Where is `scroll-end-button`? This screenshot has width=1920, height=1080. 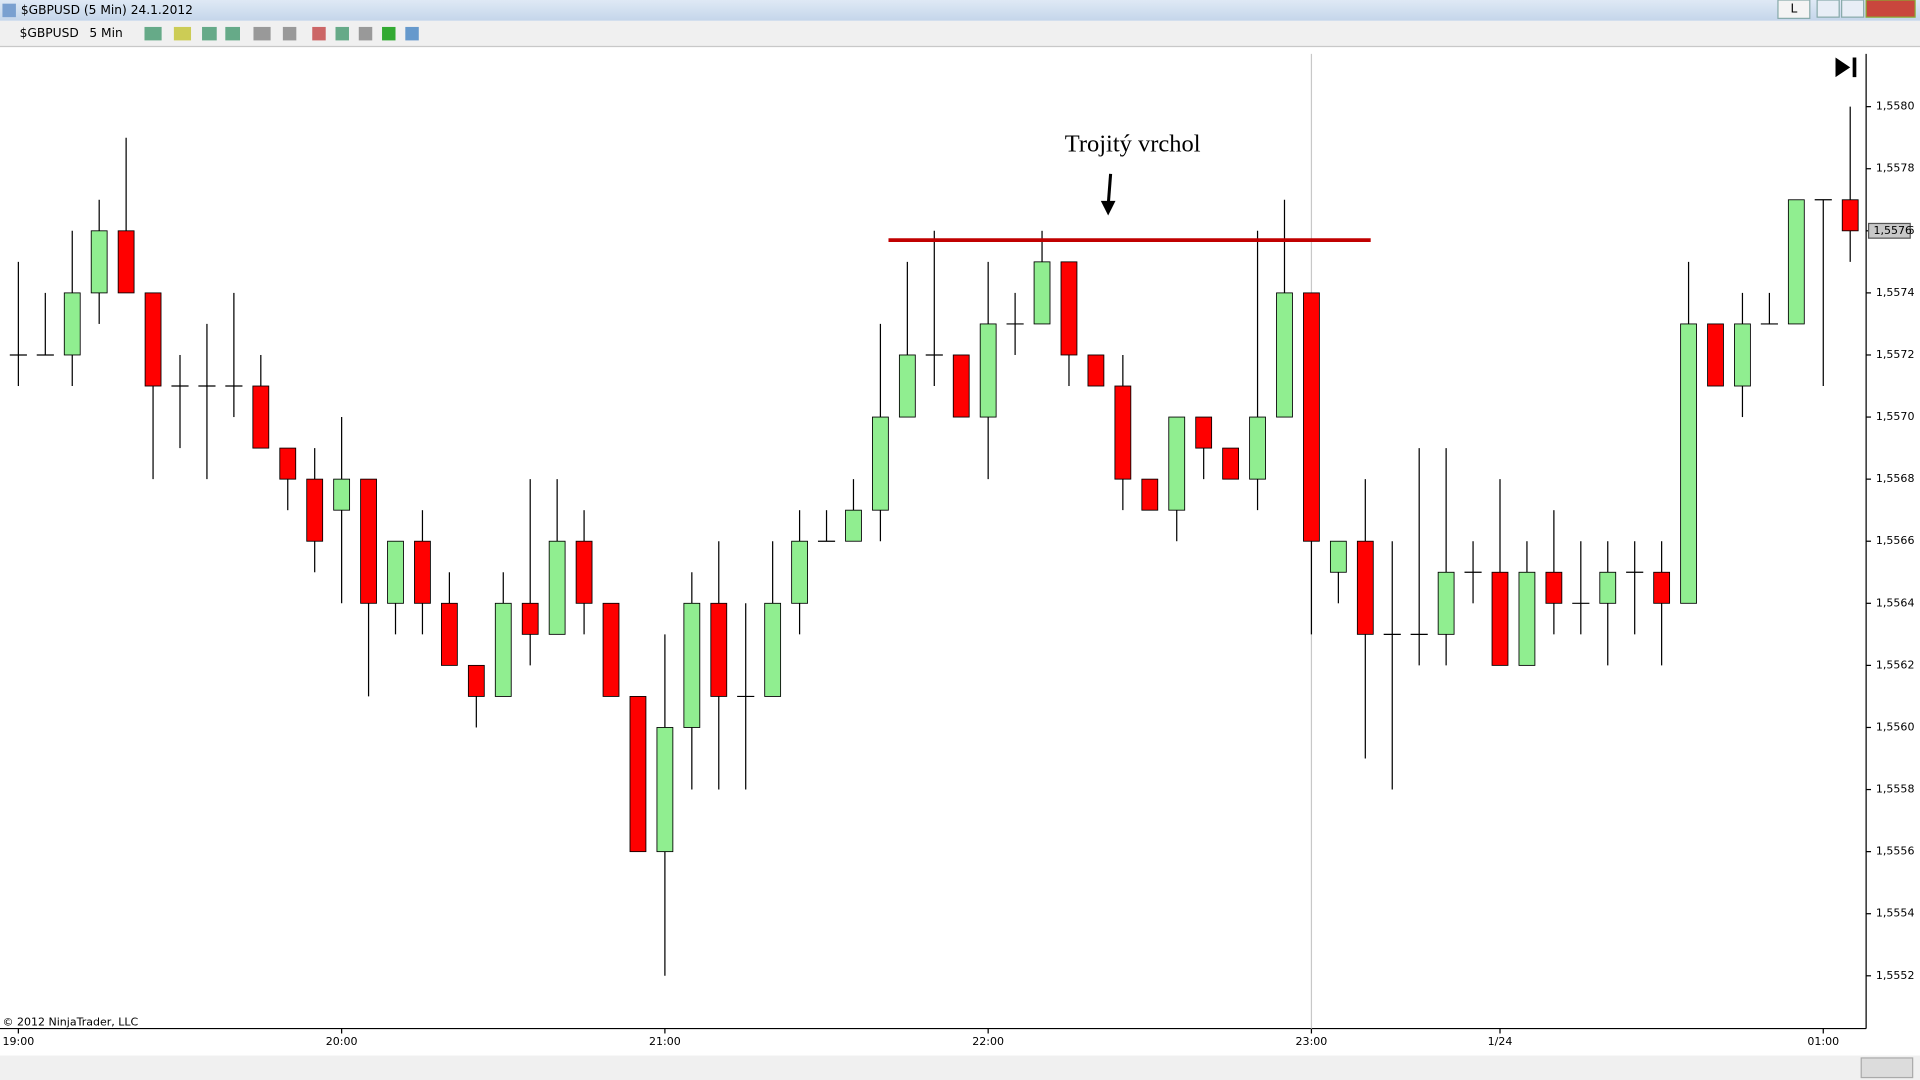 scroll-end-button is located at coordinates (1846, 67).